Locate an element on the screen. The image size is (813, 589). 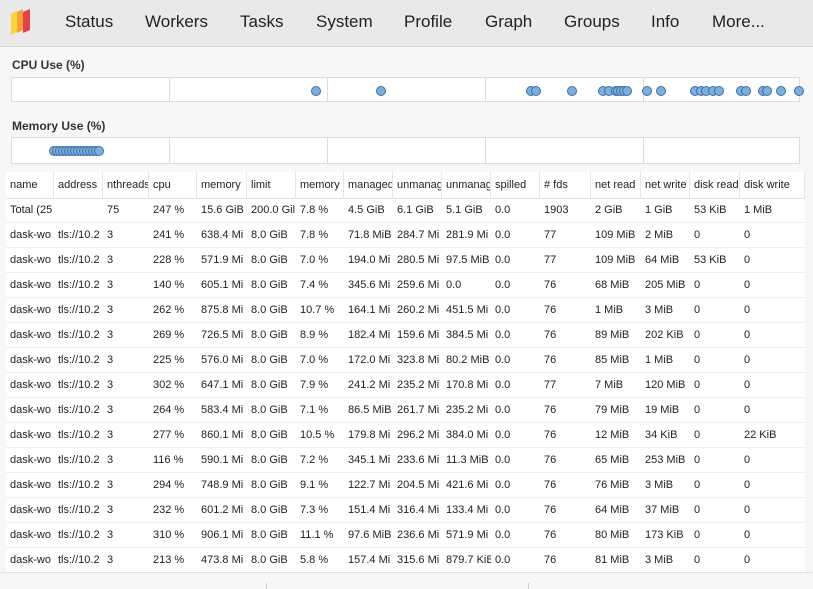
table-cell: 384.0 Mi is located at coordinates (467, 435).